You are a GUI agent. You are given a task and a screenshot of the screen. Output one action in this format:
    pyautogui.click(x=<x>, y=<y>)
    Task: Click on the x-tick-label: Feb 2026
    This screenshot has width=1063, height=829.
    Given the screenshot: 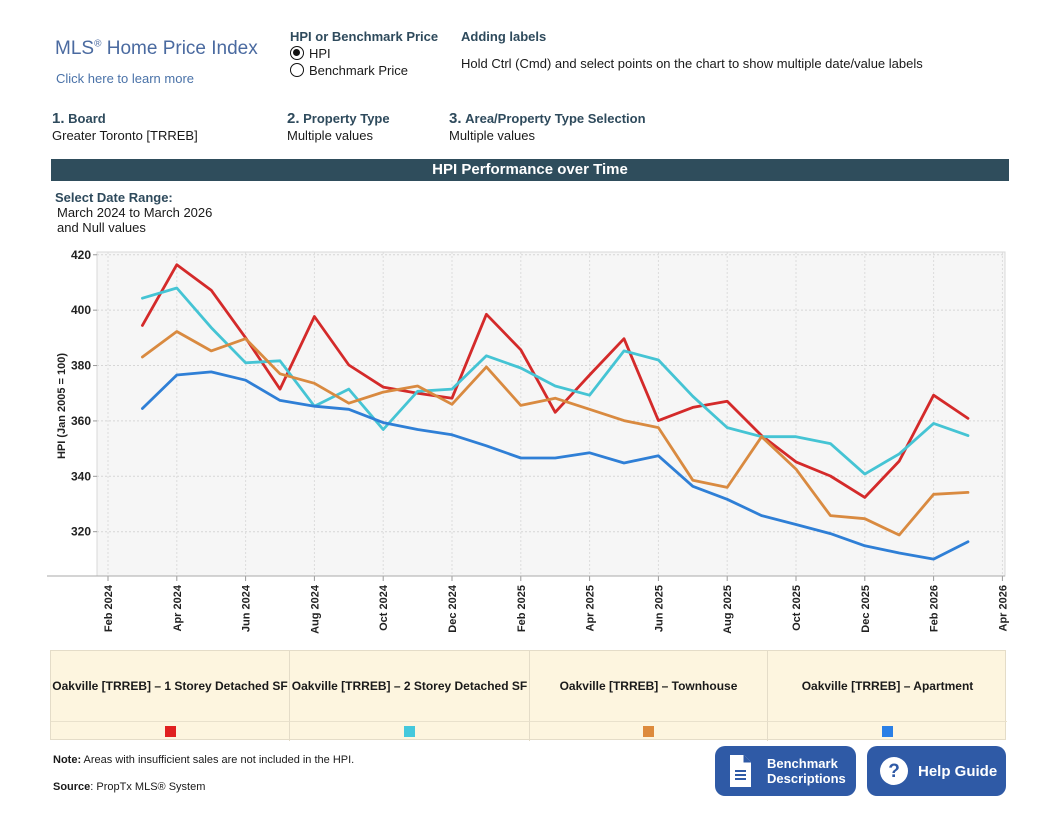 What is the action you would take?
    pyautogui.click(x=935, y=608)
    